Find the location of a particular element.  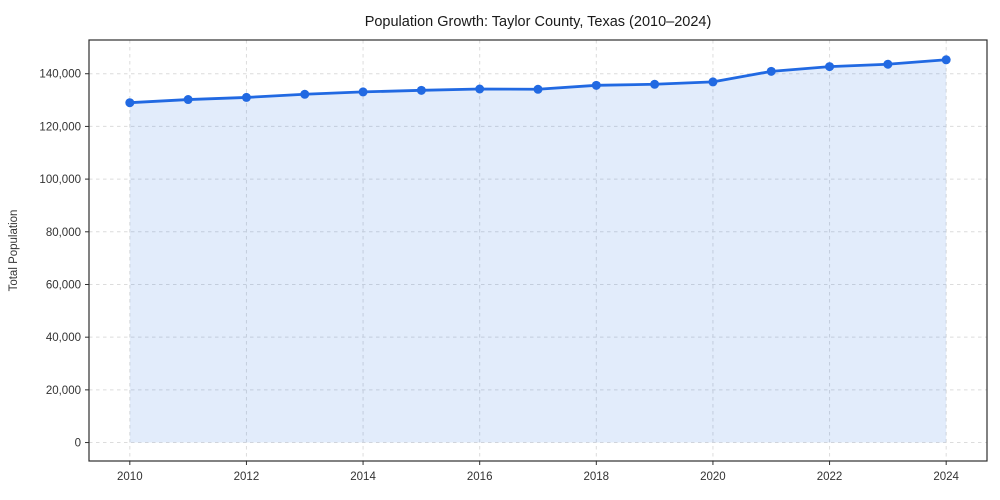

x-tick-label: 2012 is located at coordinates (247, 477).